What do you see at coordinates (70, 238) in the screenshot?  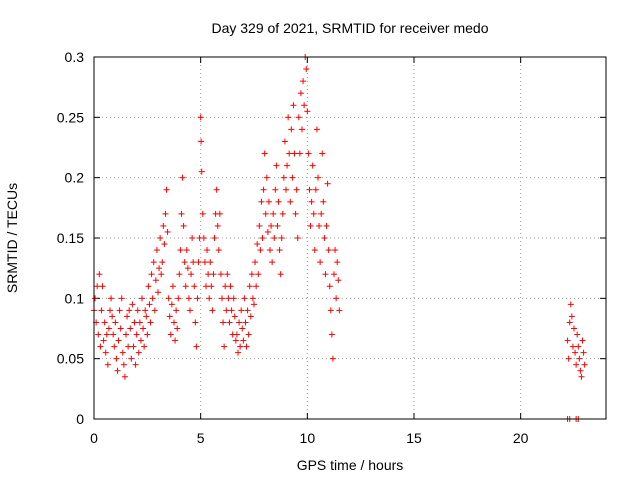 I see `y-tick-label: 0.15` at bounding box center [70, 238].